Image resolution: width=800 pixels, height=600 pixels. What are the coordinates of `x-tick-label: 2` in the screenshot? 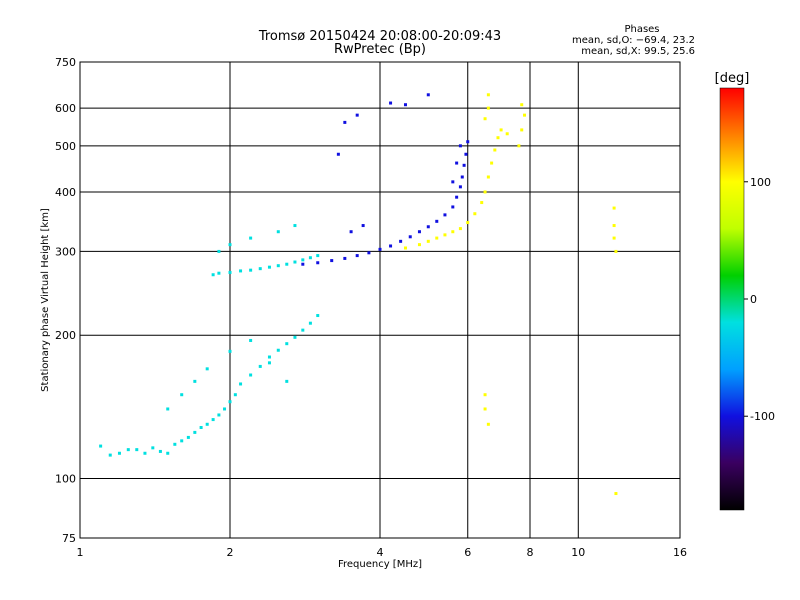 It's located at (230, 552).